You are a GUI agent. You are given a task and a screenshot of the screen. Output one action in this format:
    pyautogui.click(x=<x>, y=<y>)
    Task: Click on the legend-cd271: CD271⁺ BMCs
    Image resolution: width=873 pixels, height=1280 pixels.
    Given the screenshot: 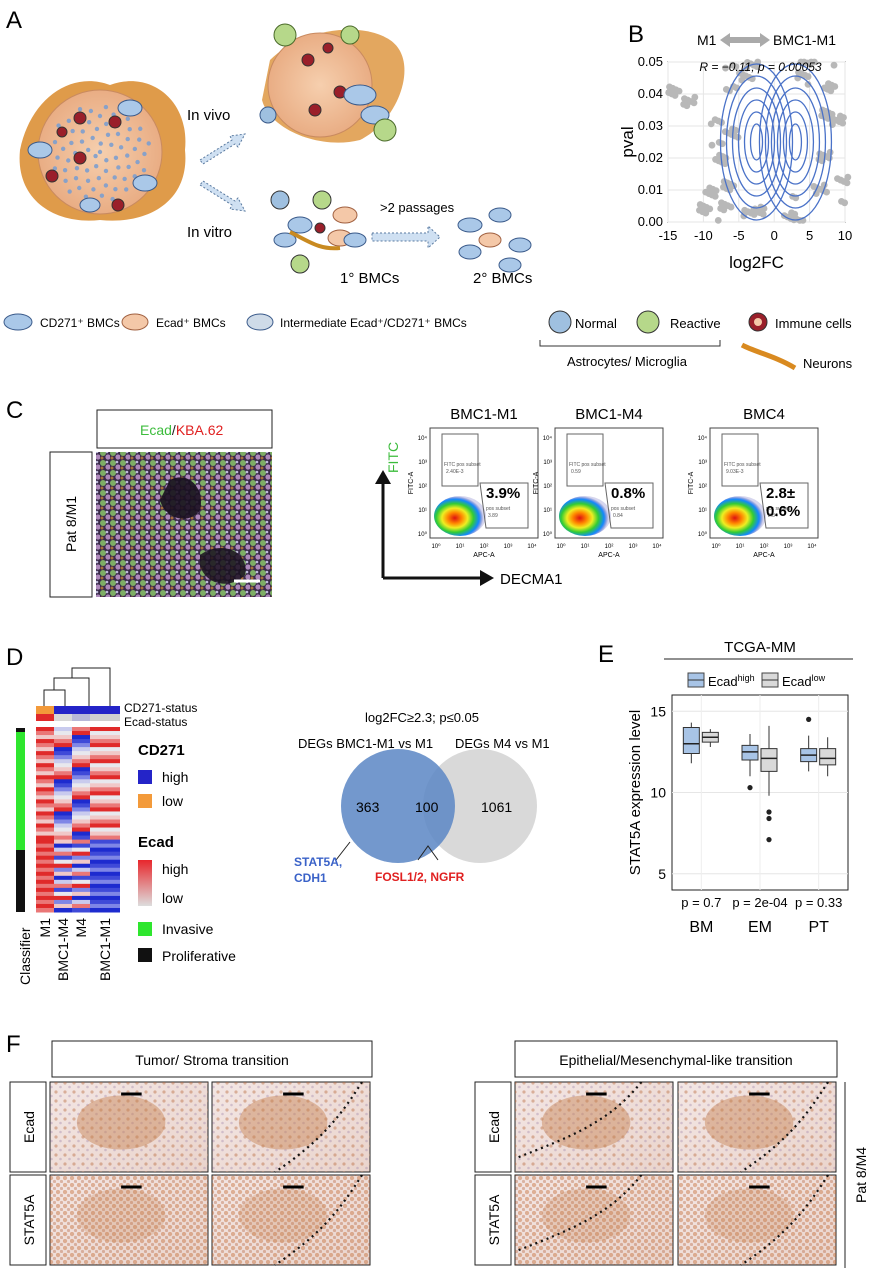 What is the action you would take?
    pyautogui.click(x=80, y=323)
    